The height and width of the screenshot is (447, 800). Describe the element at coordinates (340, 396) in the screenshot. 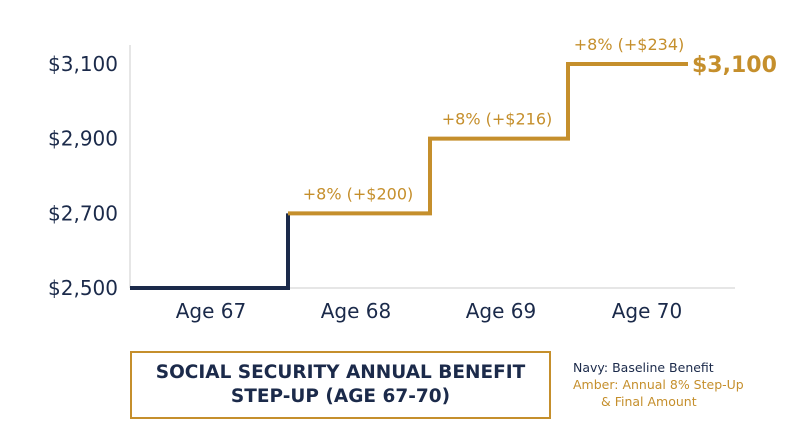

I see `chart-title-line2: STEP-UP (AGE 67-70)` at that location.